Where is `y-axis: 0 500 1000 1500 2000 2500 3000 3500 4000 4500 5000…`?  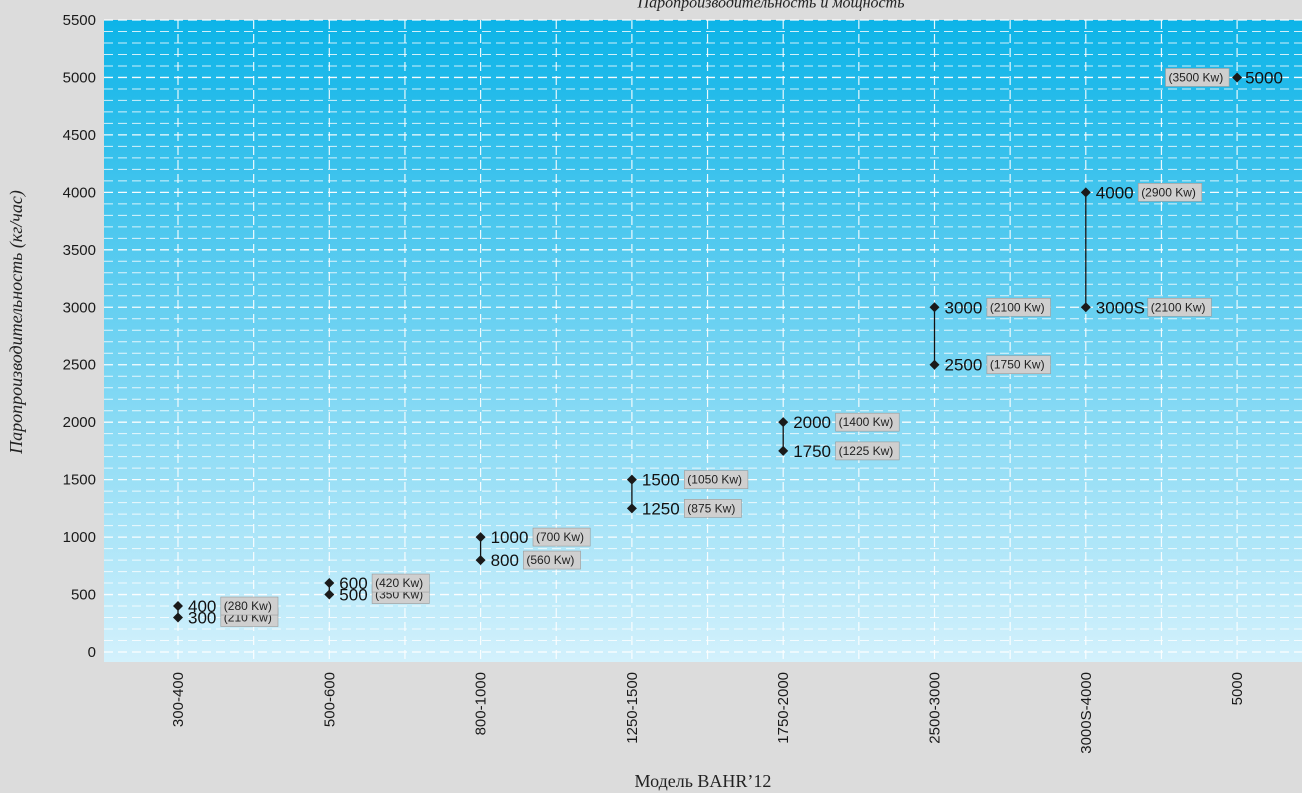 y-axis: 0 500 1000 1500 2000 2500 3000 3500 4000 4500 5000… is located at coordinates (79, 336).